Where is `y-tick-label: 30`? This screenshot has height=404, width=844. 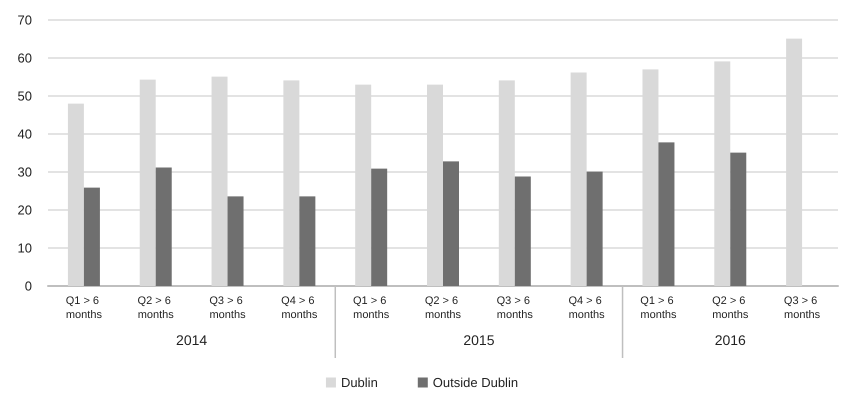
y-tick-label: 30 is located at coordinates (25, 172).